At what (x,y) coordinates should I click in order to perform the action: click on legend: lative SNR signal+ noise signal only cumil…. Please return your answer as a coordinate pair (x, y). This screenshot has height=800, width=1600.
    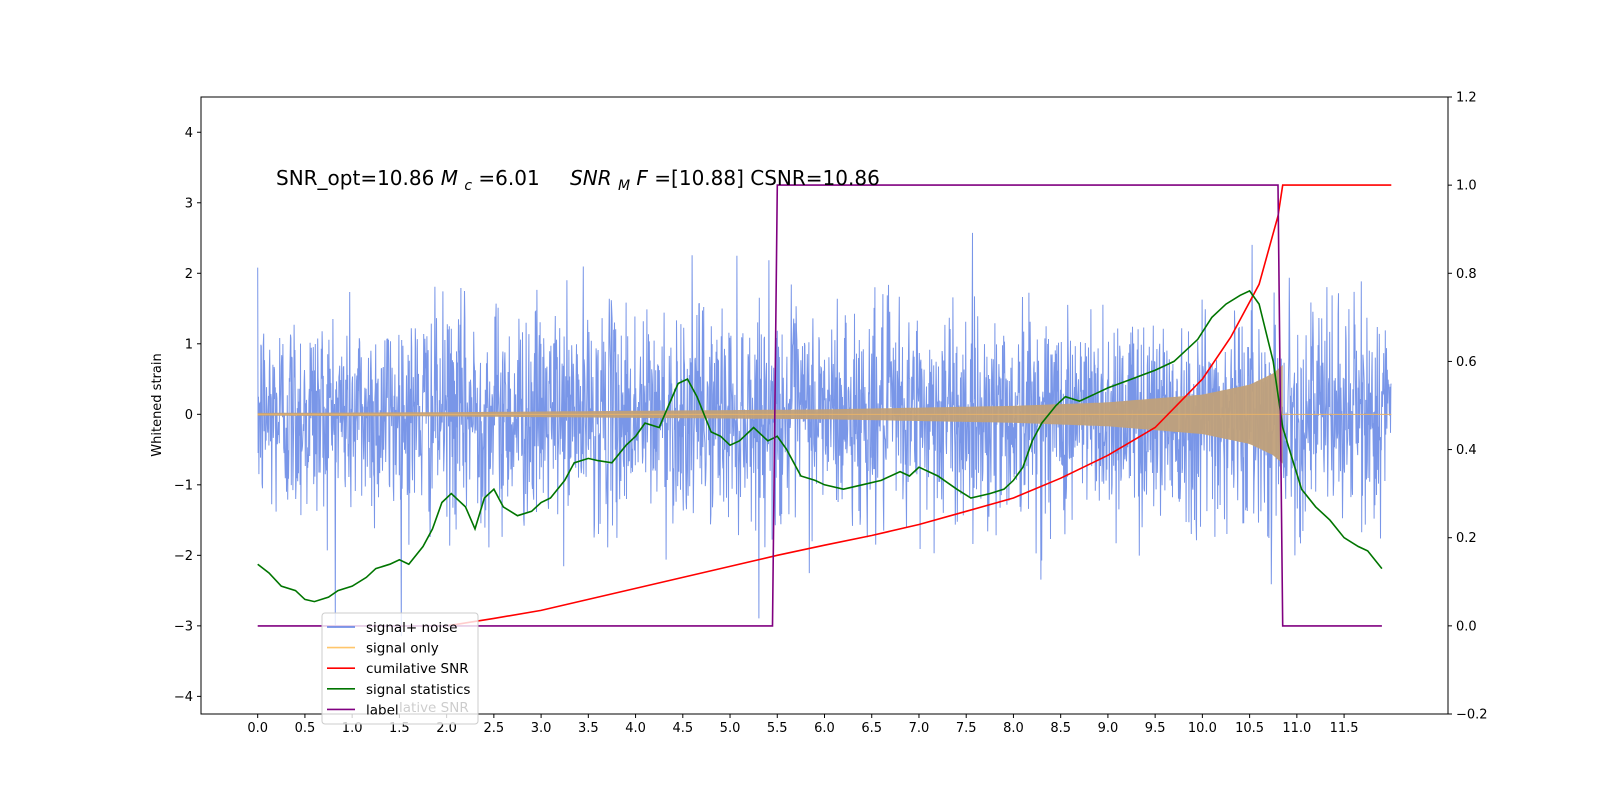
    Looking at the image, I should click on (400, 668).